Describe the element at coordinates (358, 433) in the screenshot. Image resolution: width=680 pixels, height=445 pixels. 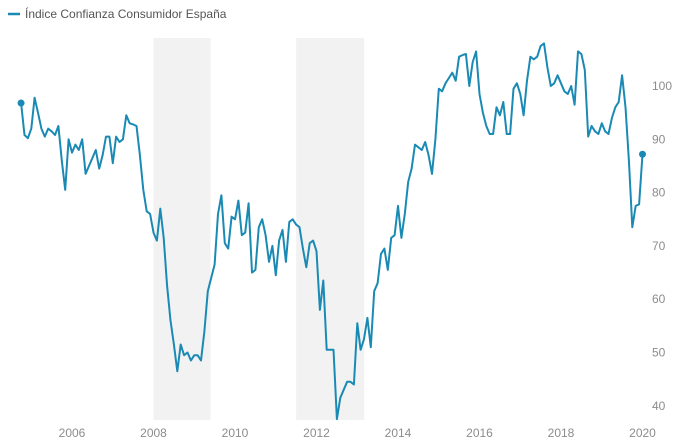
I see `x-axis: 2006 2008 2010 2012 2014 2016 2018 2020` at that location.